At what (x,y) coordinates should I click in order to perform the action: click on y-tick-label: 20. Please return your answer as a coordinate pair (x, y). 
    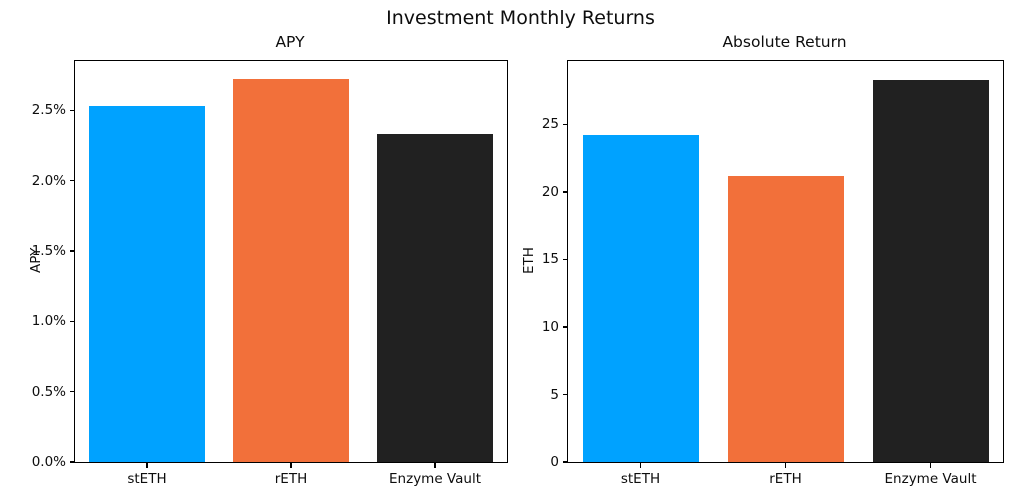
    Looking at the image, I should click on (550, 191).